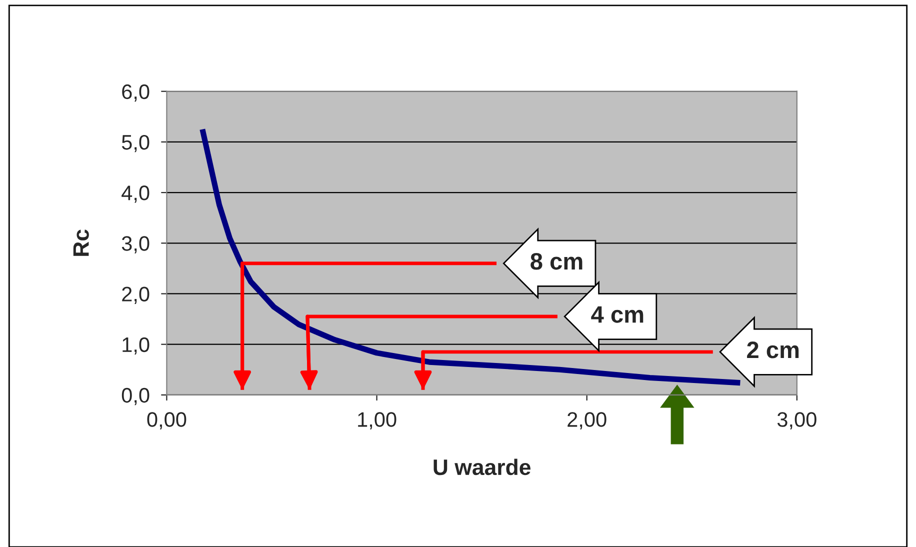 Image resolution: width=916 pixels, height=547 pixels. I want to click on y-tick-label: 4,0, so click(136, 194).